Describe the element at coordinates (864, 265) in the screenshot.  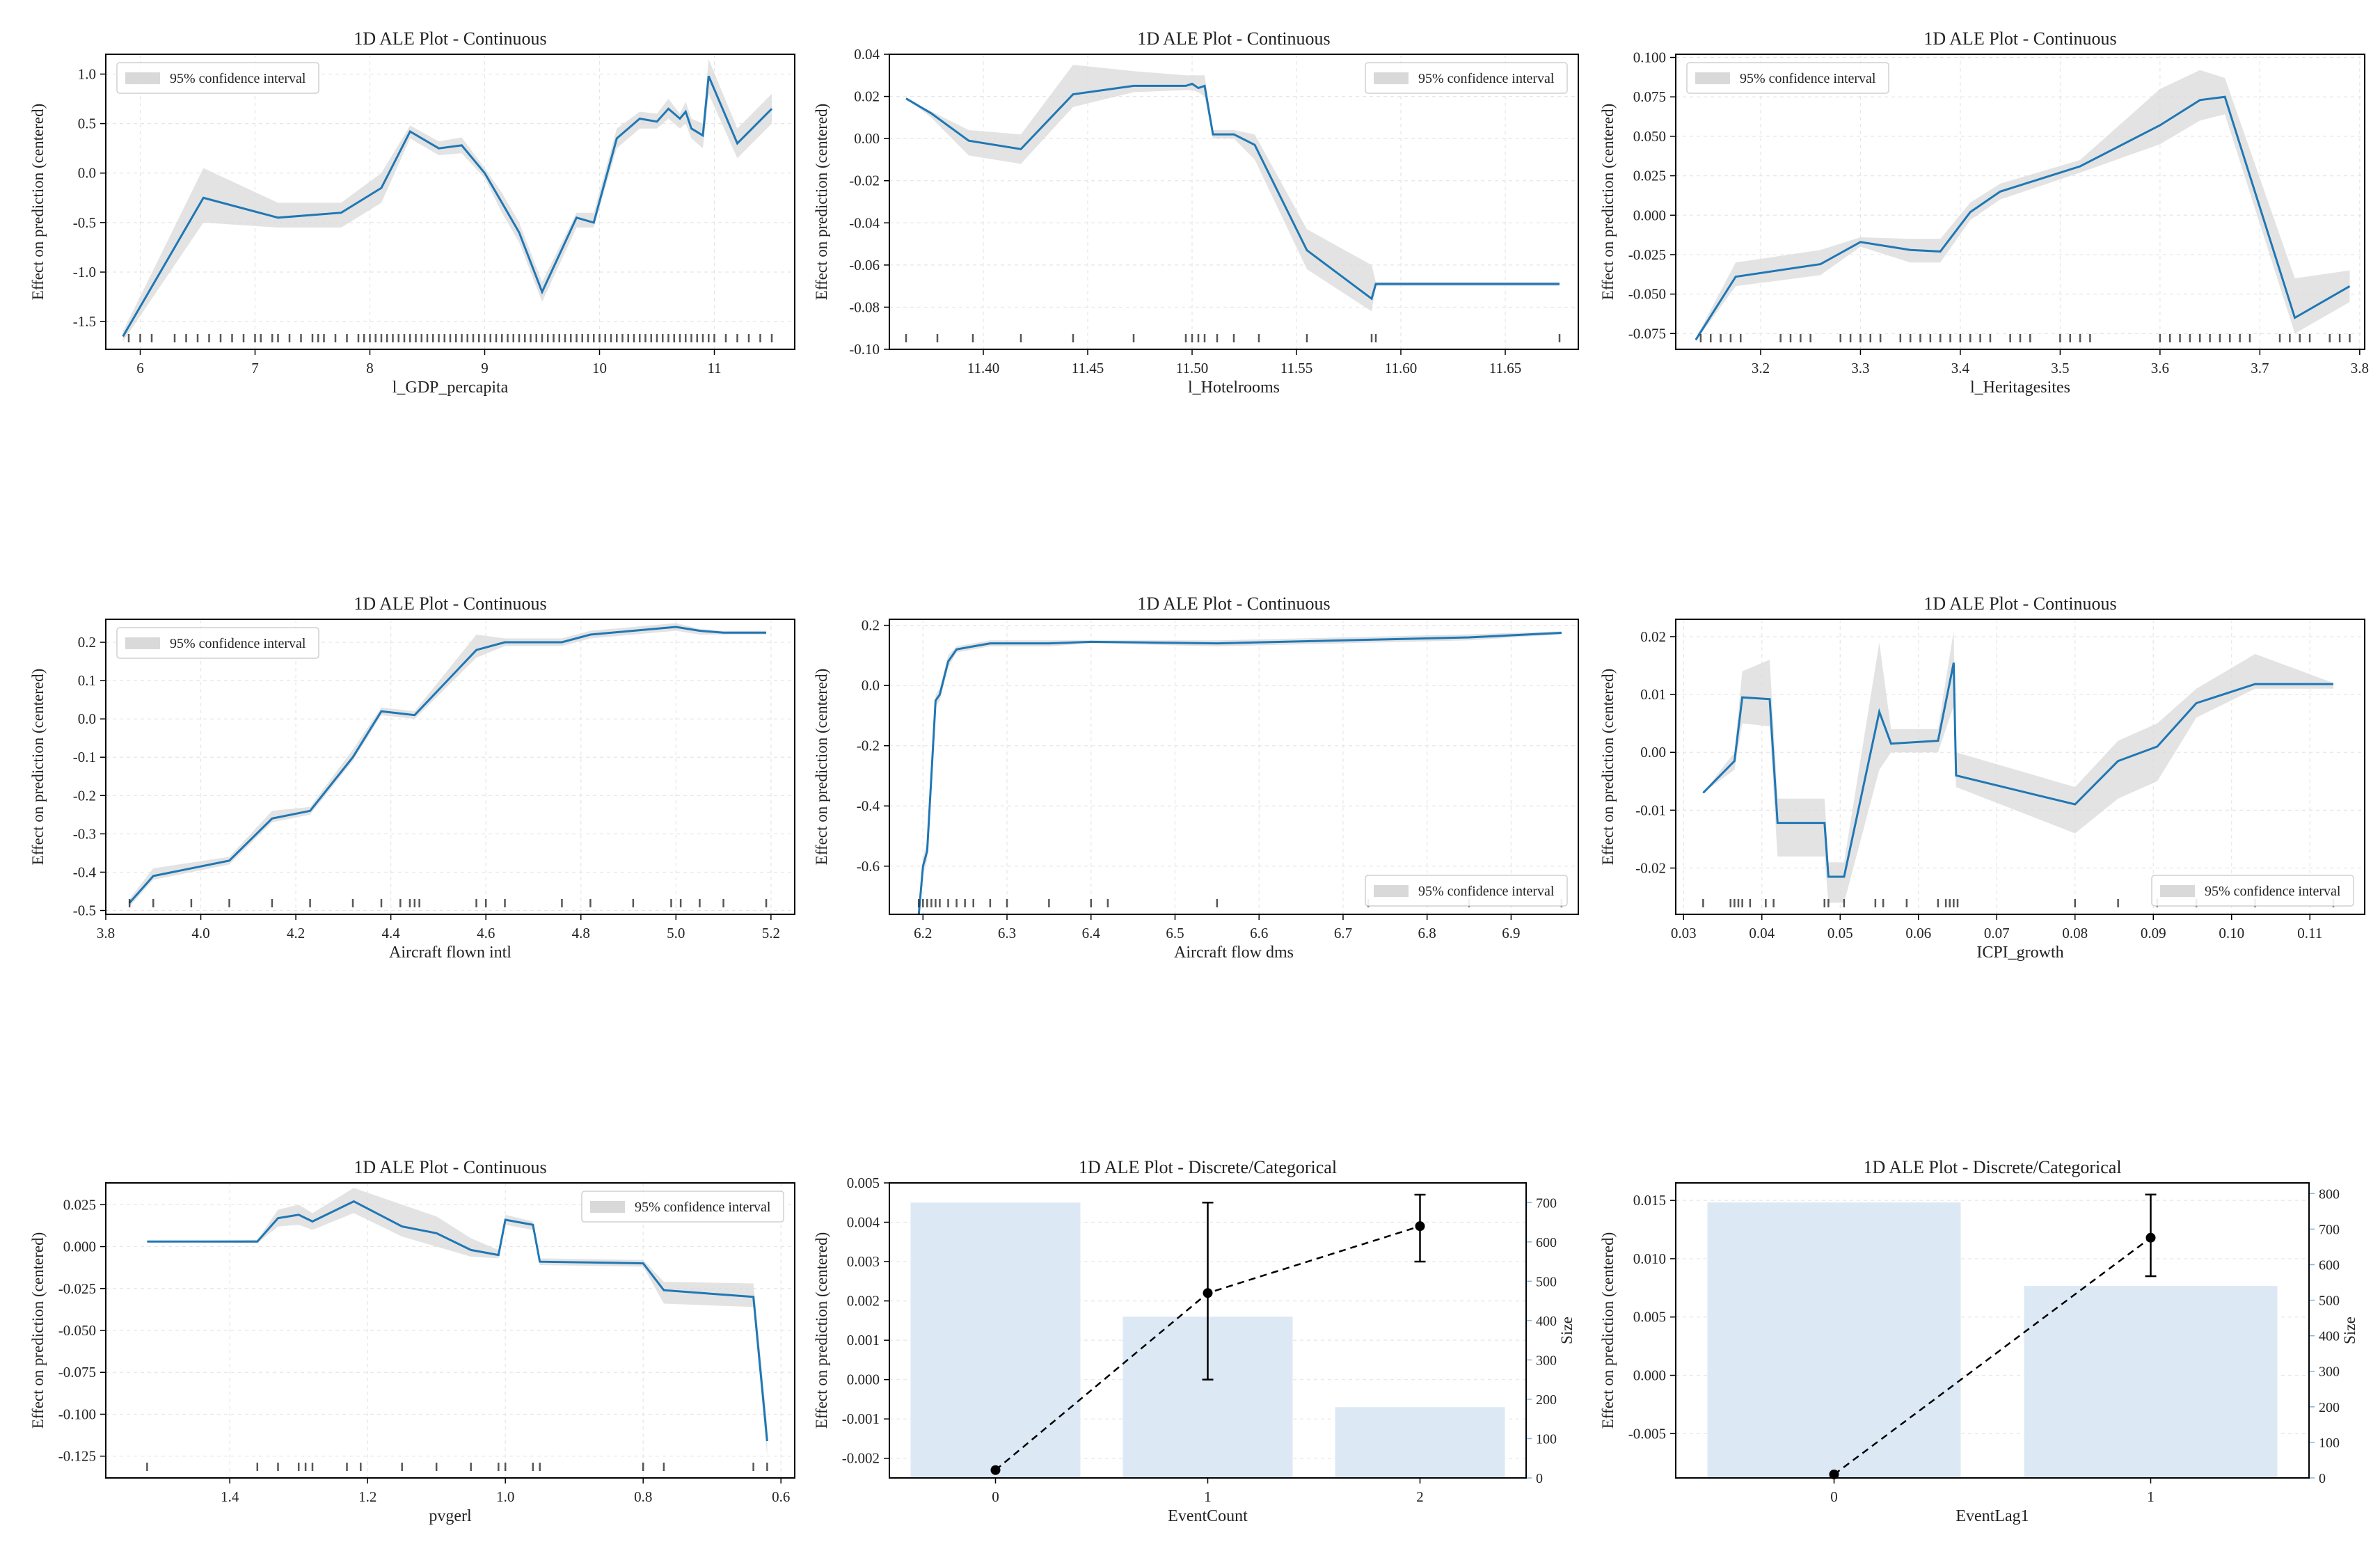
I see `y-tick-label: -0.06` at that location.